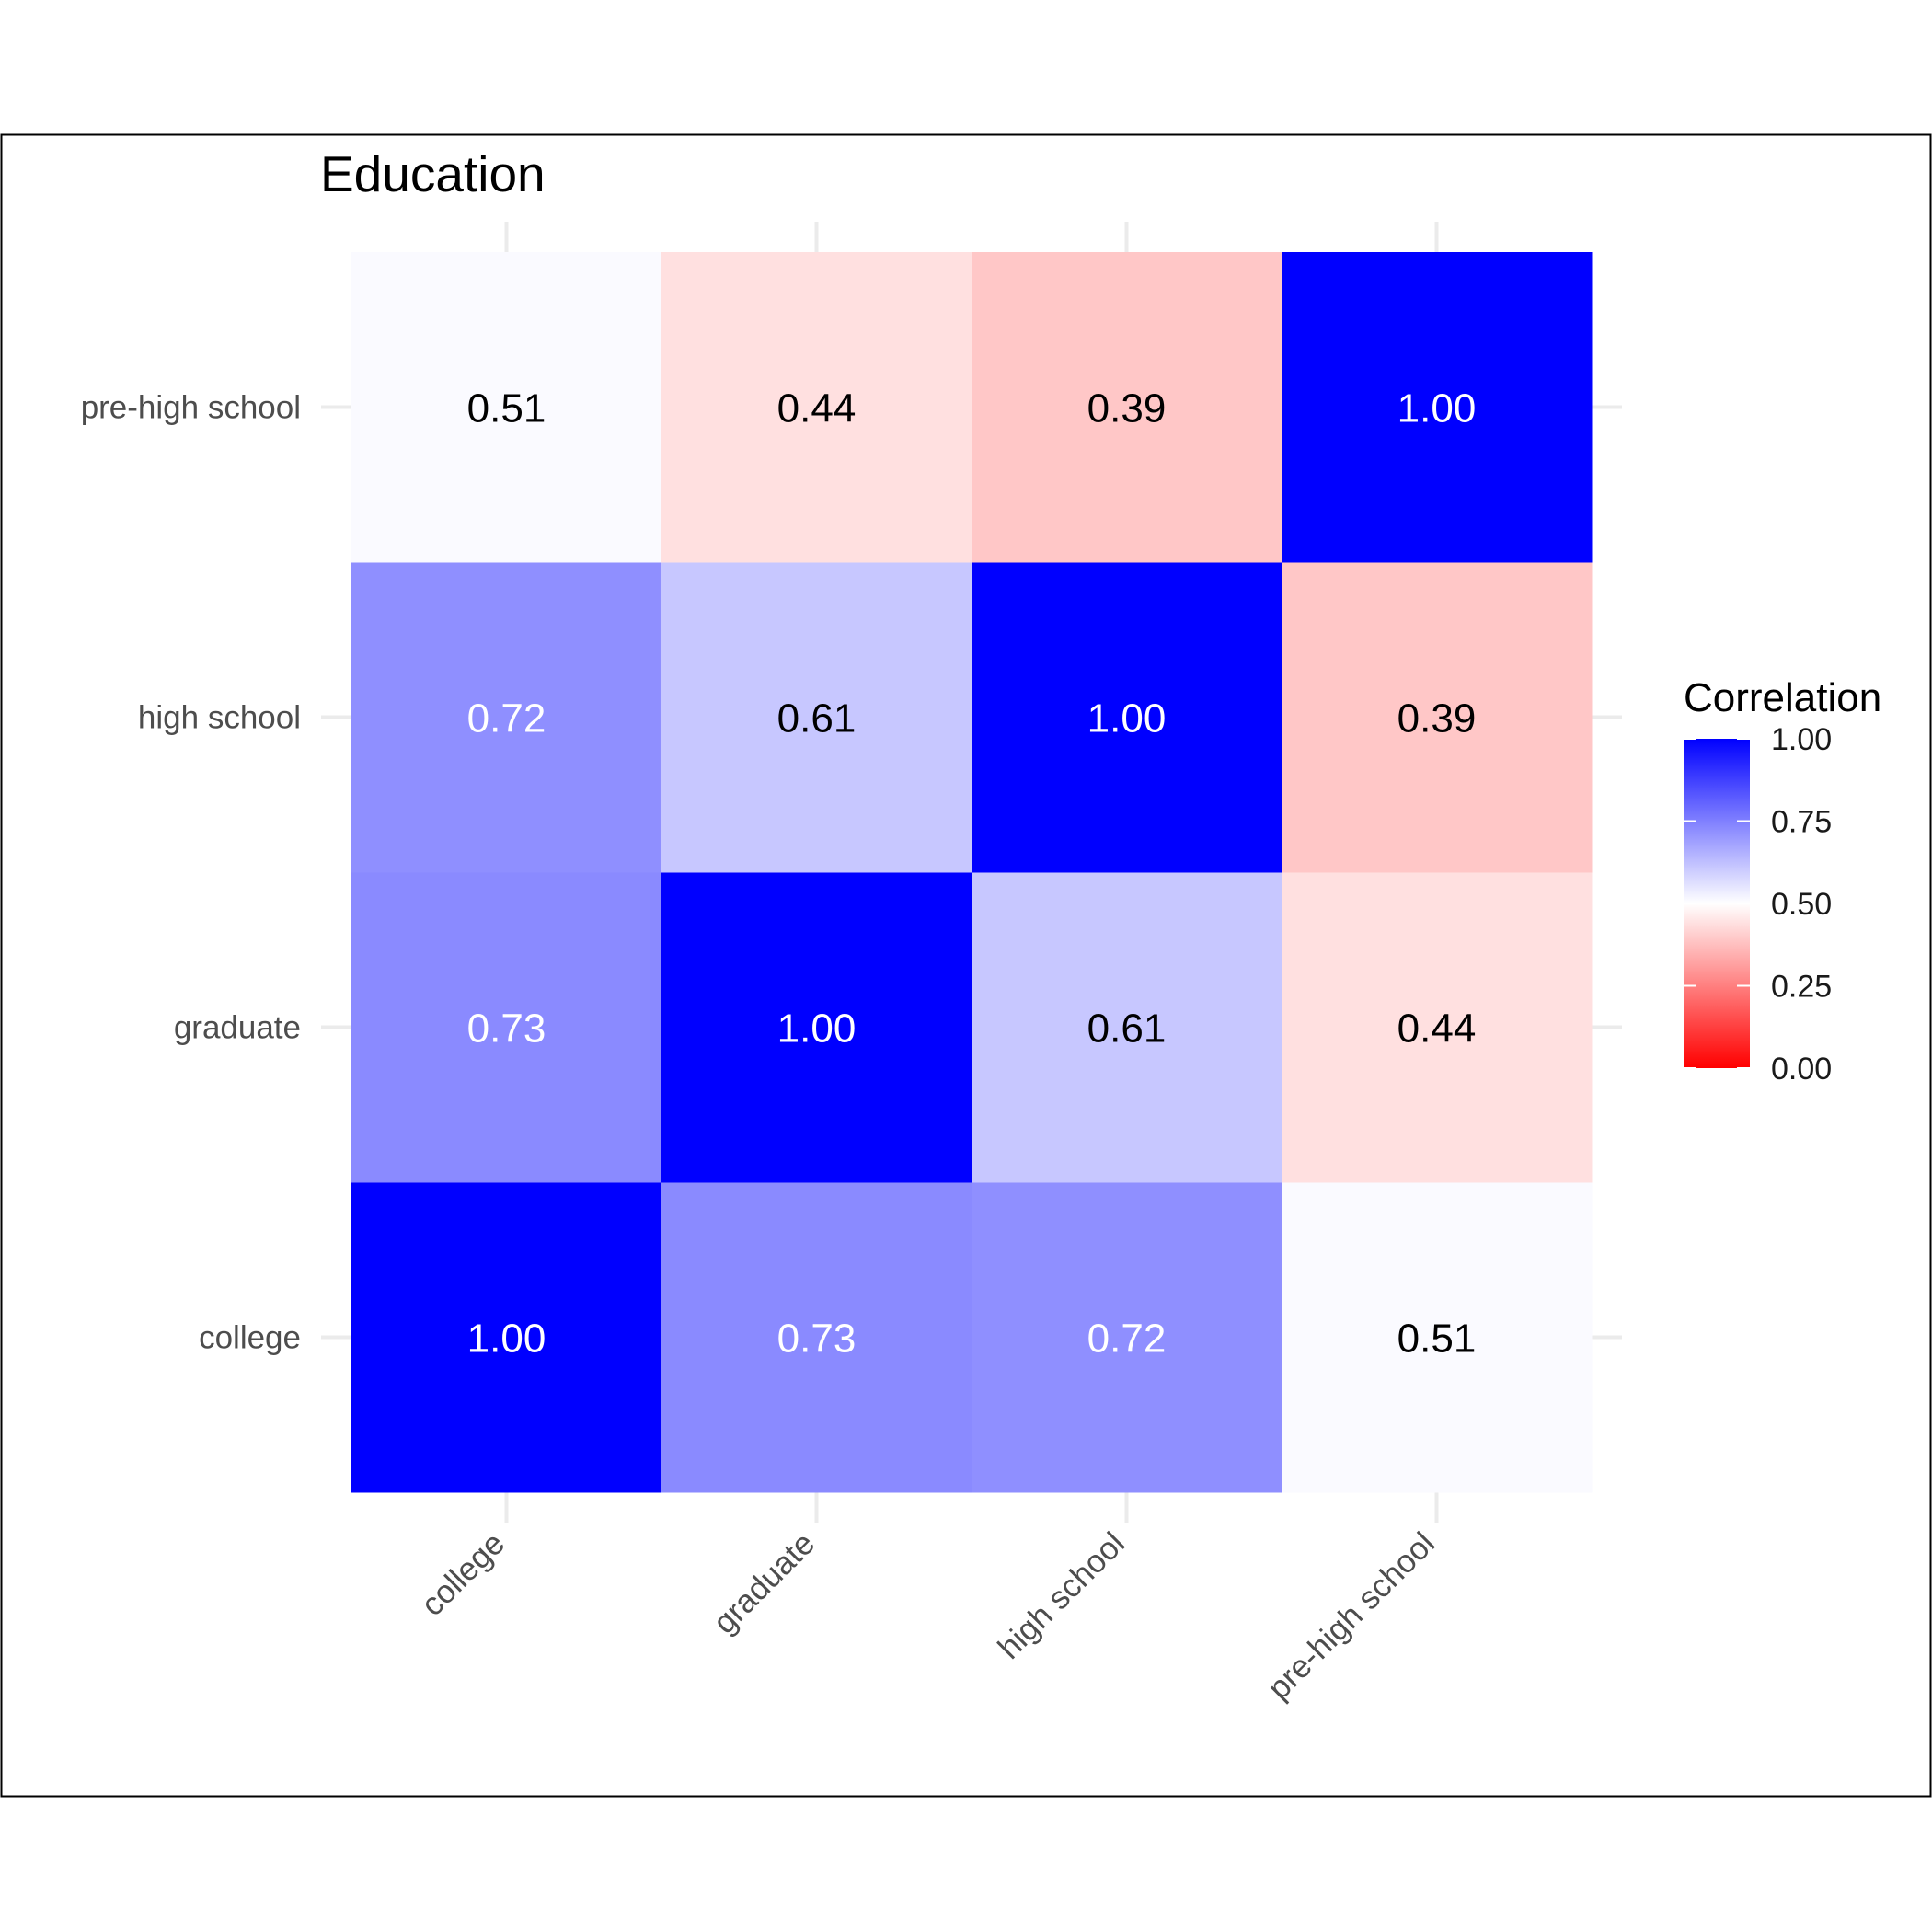 Image resolution: width=1932 pixels, height=1932 pixels. I want to click on chart-title: Education, so click(433, 173).